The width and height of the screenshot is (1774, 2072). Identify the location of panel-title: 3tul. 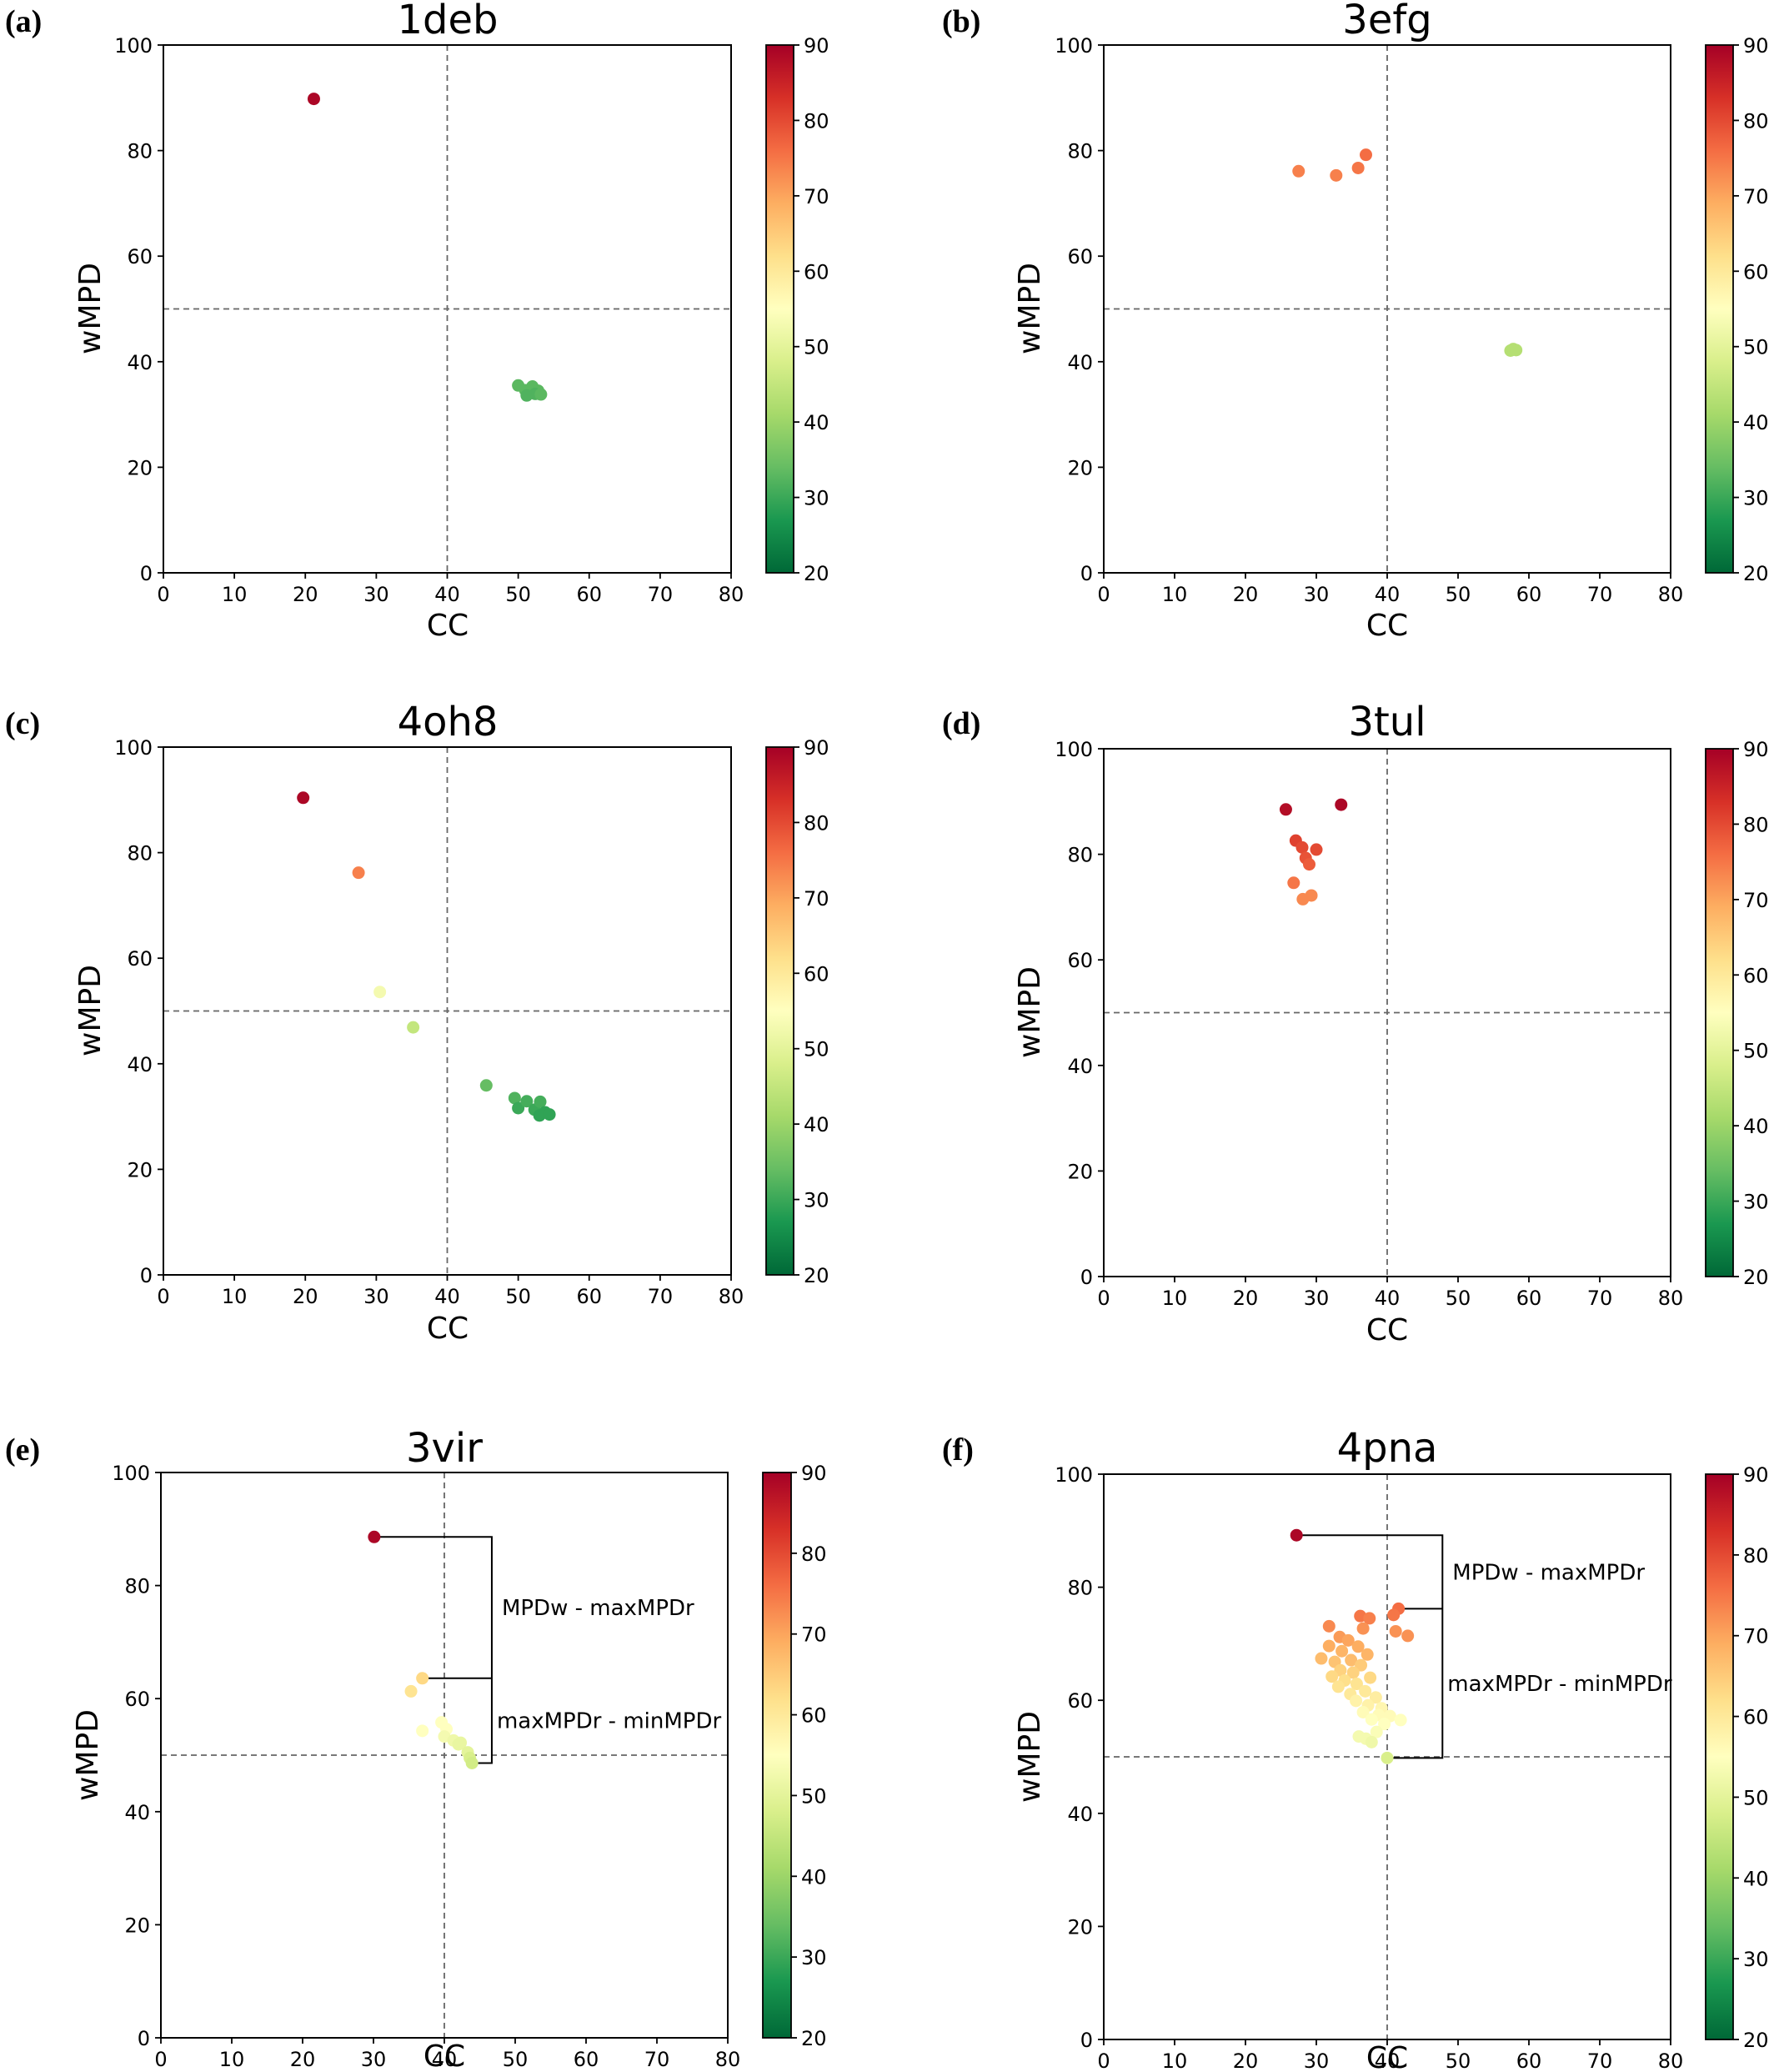
(1387, 722).